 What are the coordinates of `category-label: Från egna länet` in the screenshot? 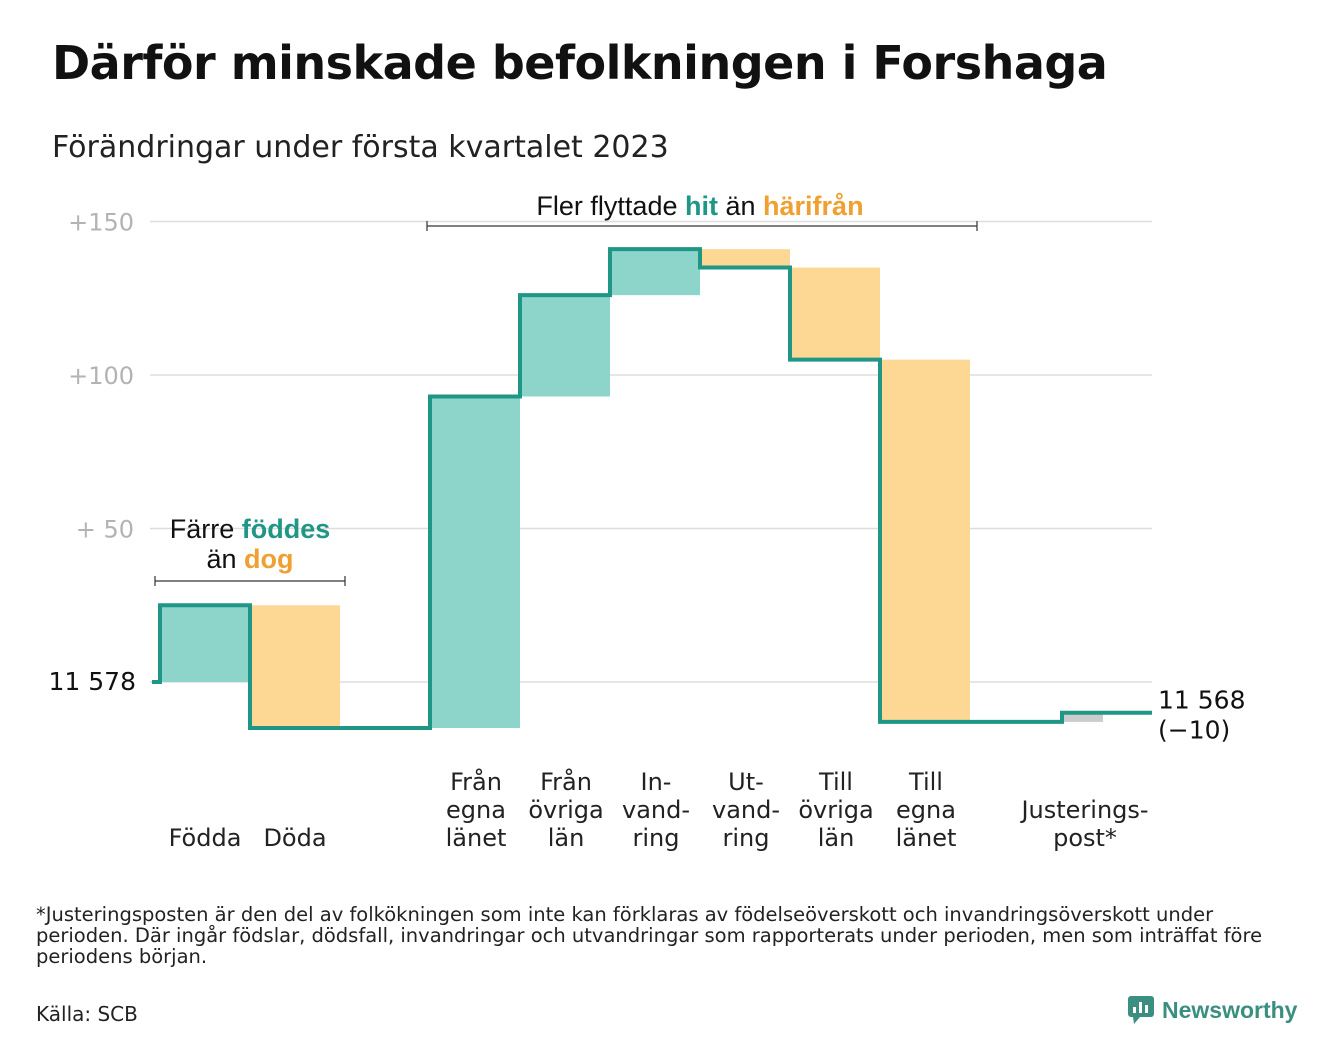 It's located at (476, 809).